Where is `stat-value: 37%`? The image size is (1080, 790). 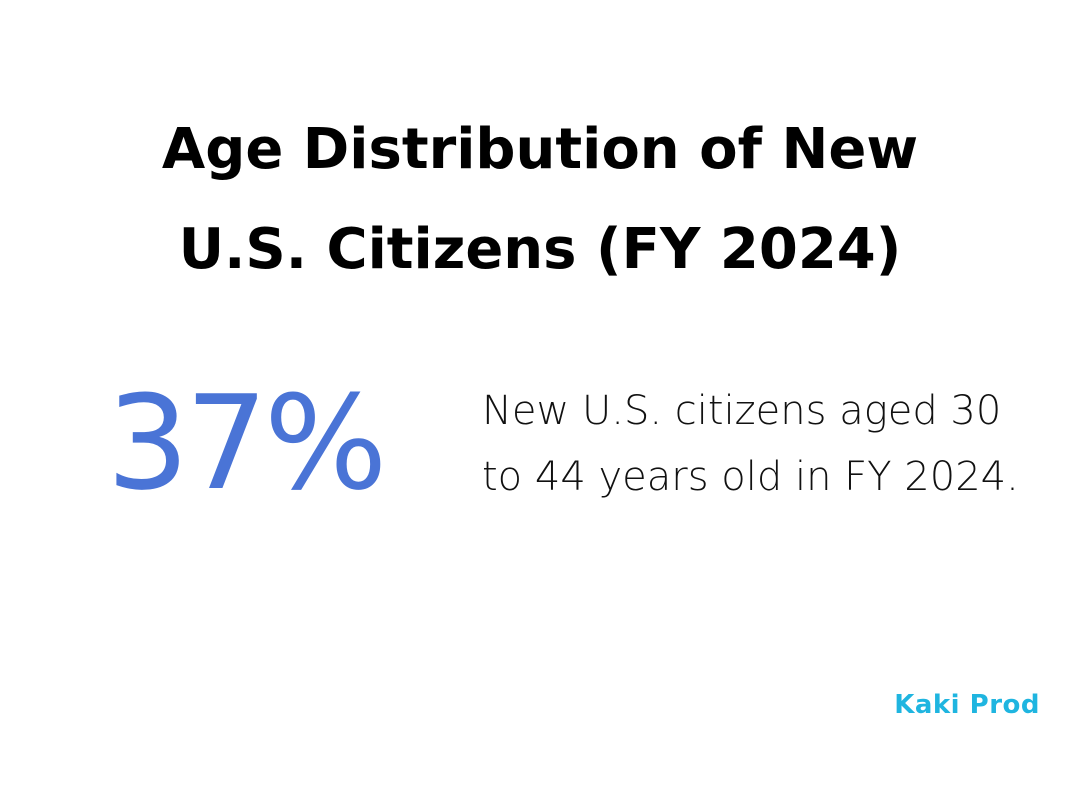
stat-value: 37% is located at coordinates (247, 443).